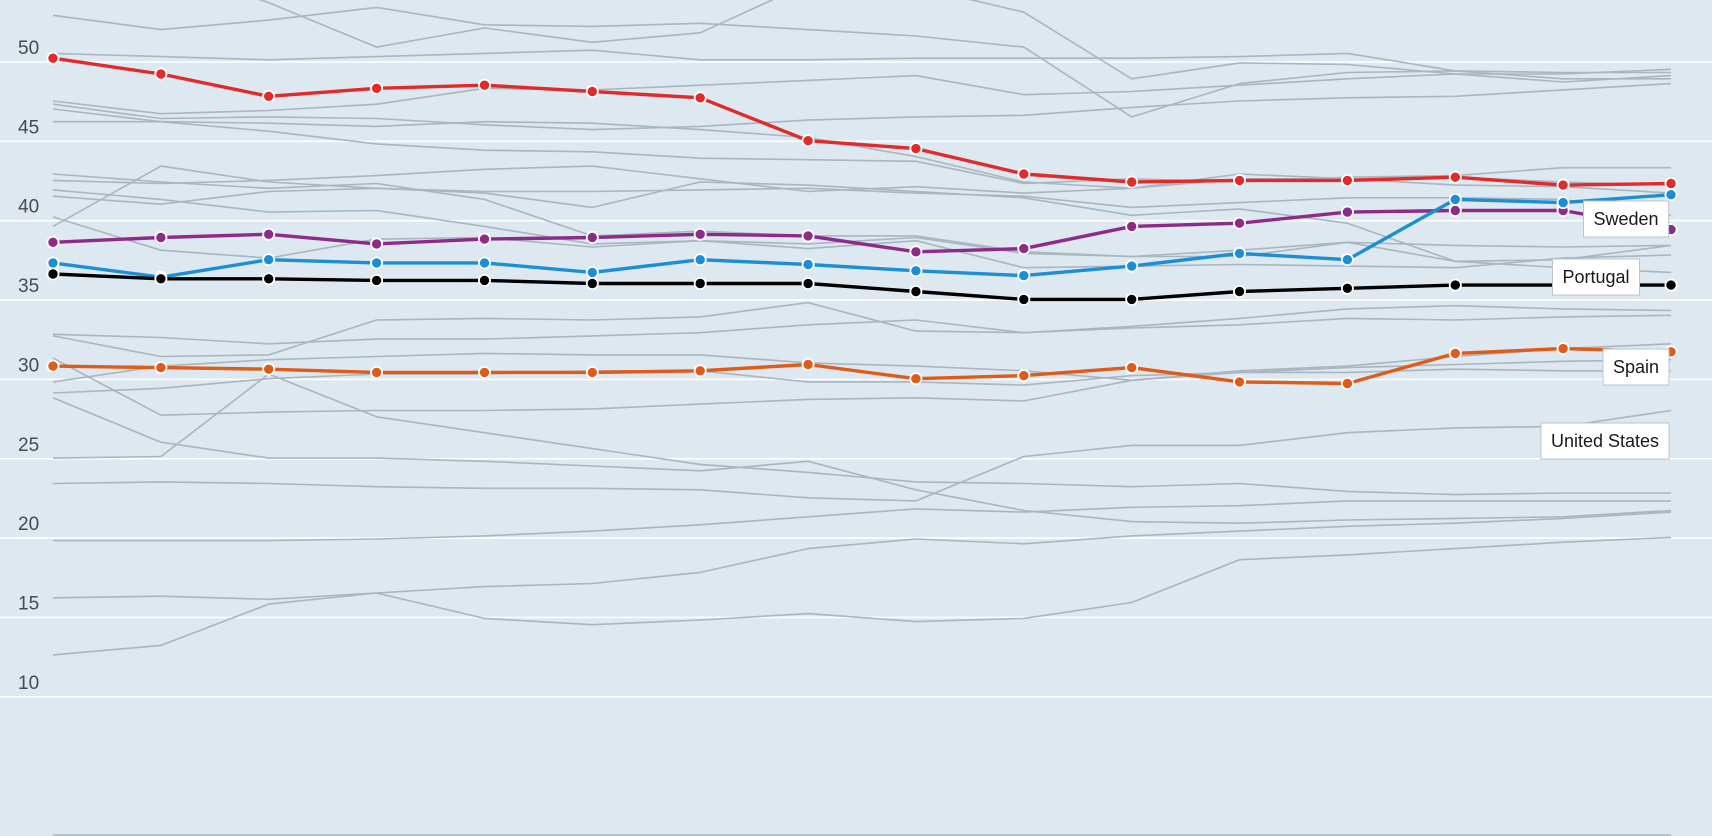 The image size is (1712, 836). I want to click on callout-box-sweden, so click(1626, 219).